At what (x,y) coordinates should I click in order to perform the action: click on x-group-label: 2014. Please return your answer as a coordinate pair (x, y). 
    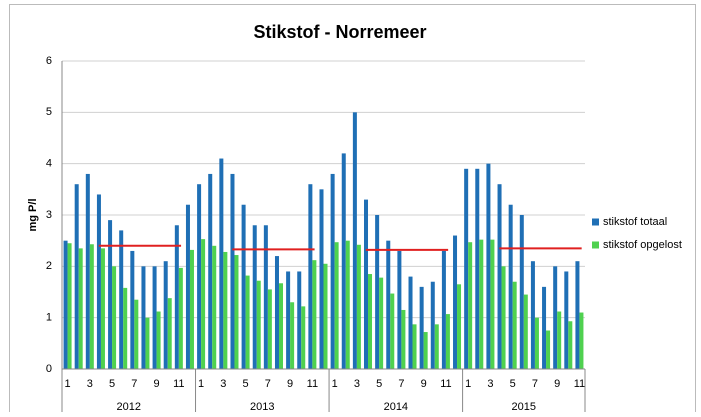
    Looking at the image, I should click on (396, 406).